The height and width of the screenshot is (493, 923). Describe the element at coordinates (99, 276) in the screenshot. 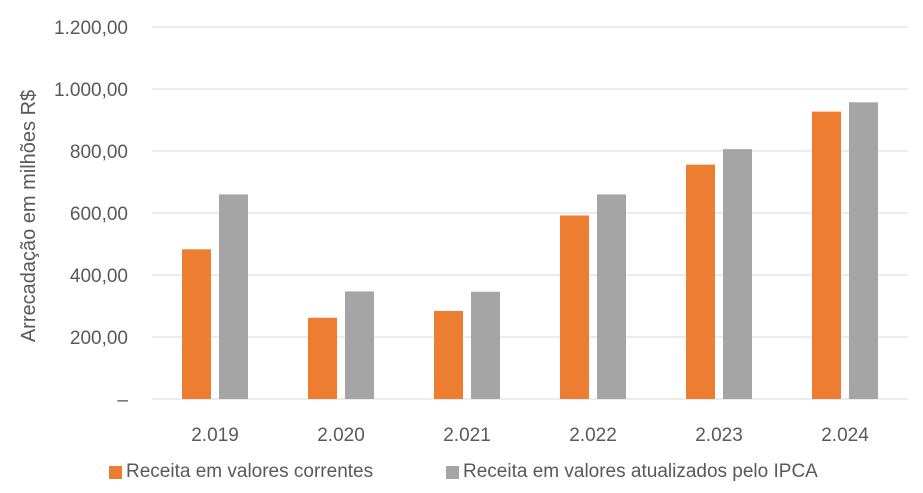

I see `y-tick-label: 400,00` at that location.